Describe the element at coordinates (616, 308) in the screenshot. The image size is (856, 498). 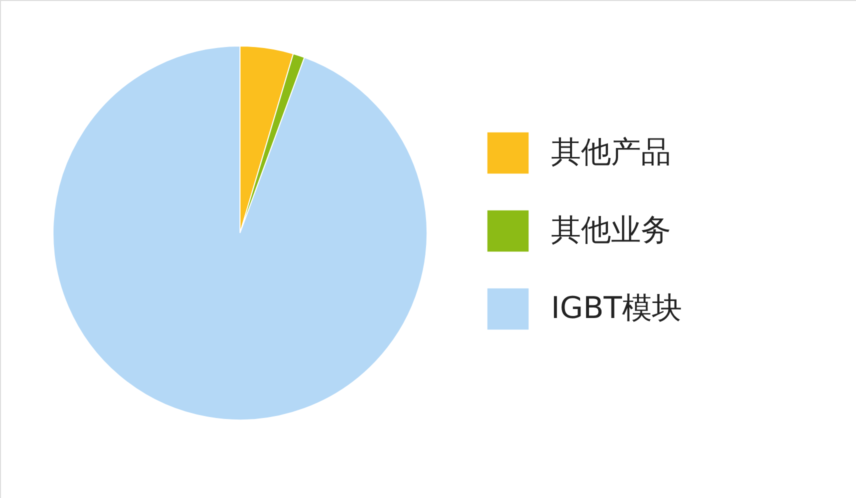
I see `legend-label: IGBT模块` at that location.